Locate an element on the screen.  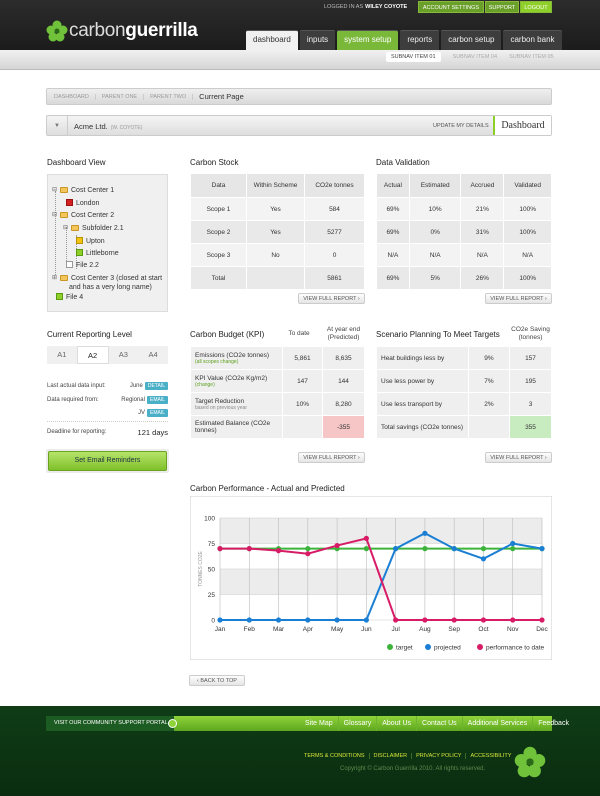
table-row: Use less transport by 2% 3 is located at coordinates (464, 404).